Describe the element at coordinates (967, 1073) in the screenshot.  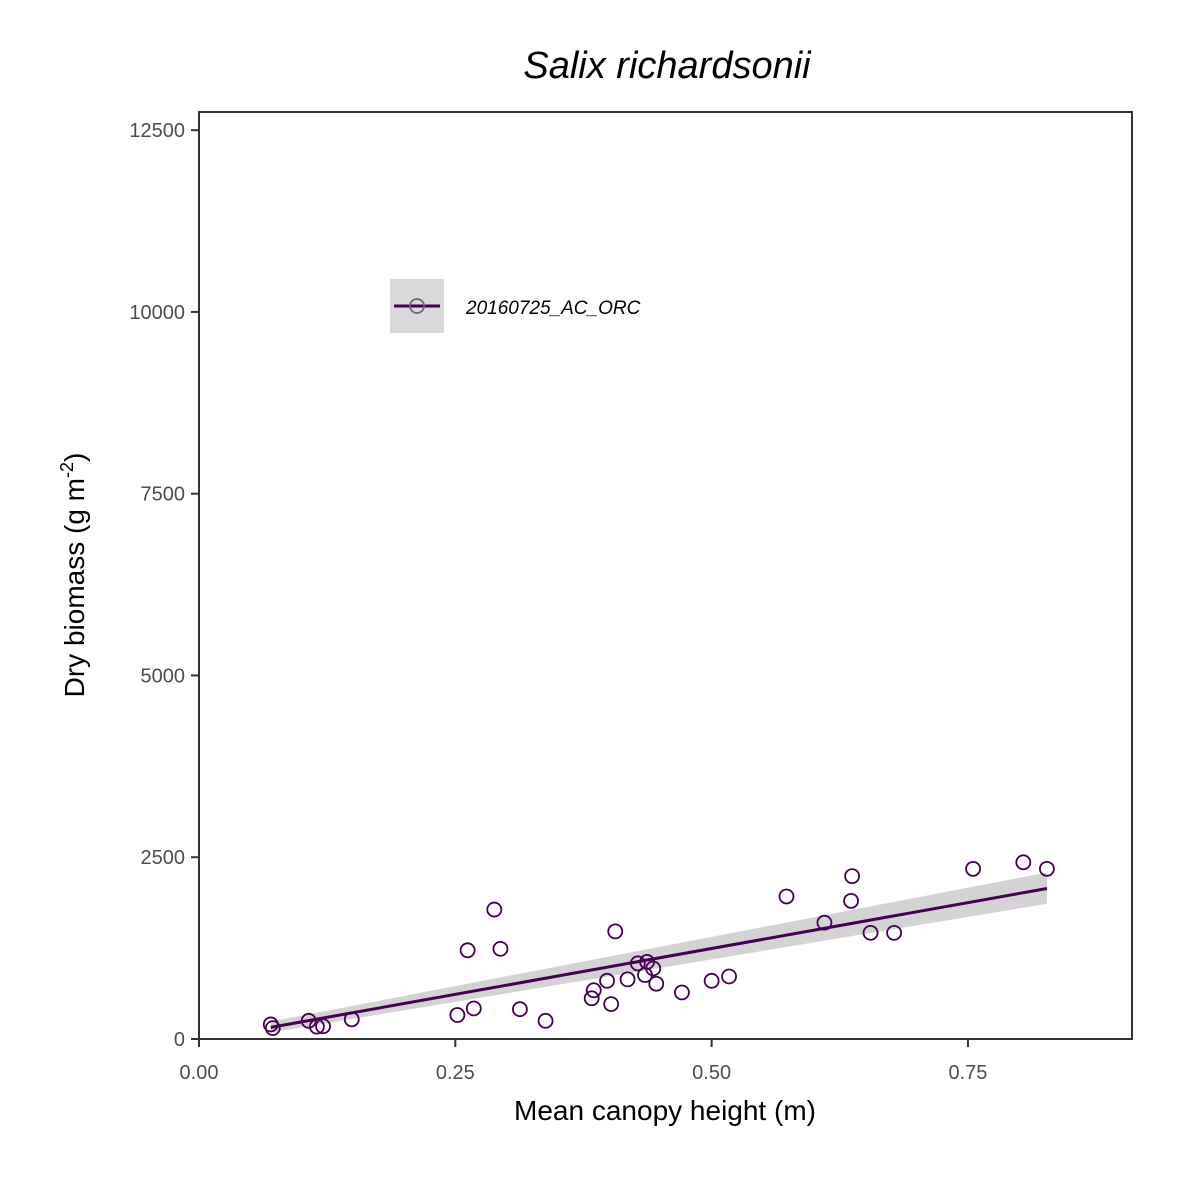
I see `x-tick-label: 0.75` at that location.